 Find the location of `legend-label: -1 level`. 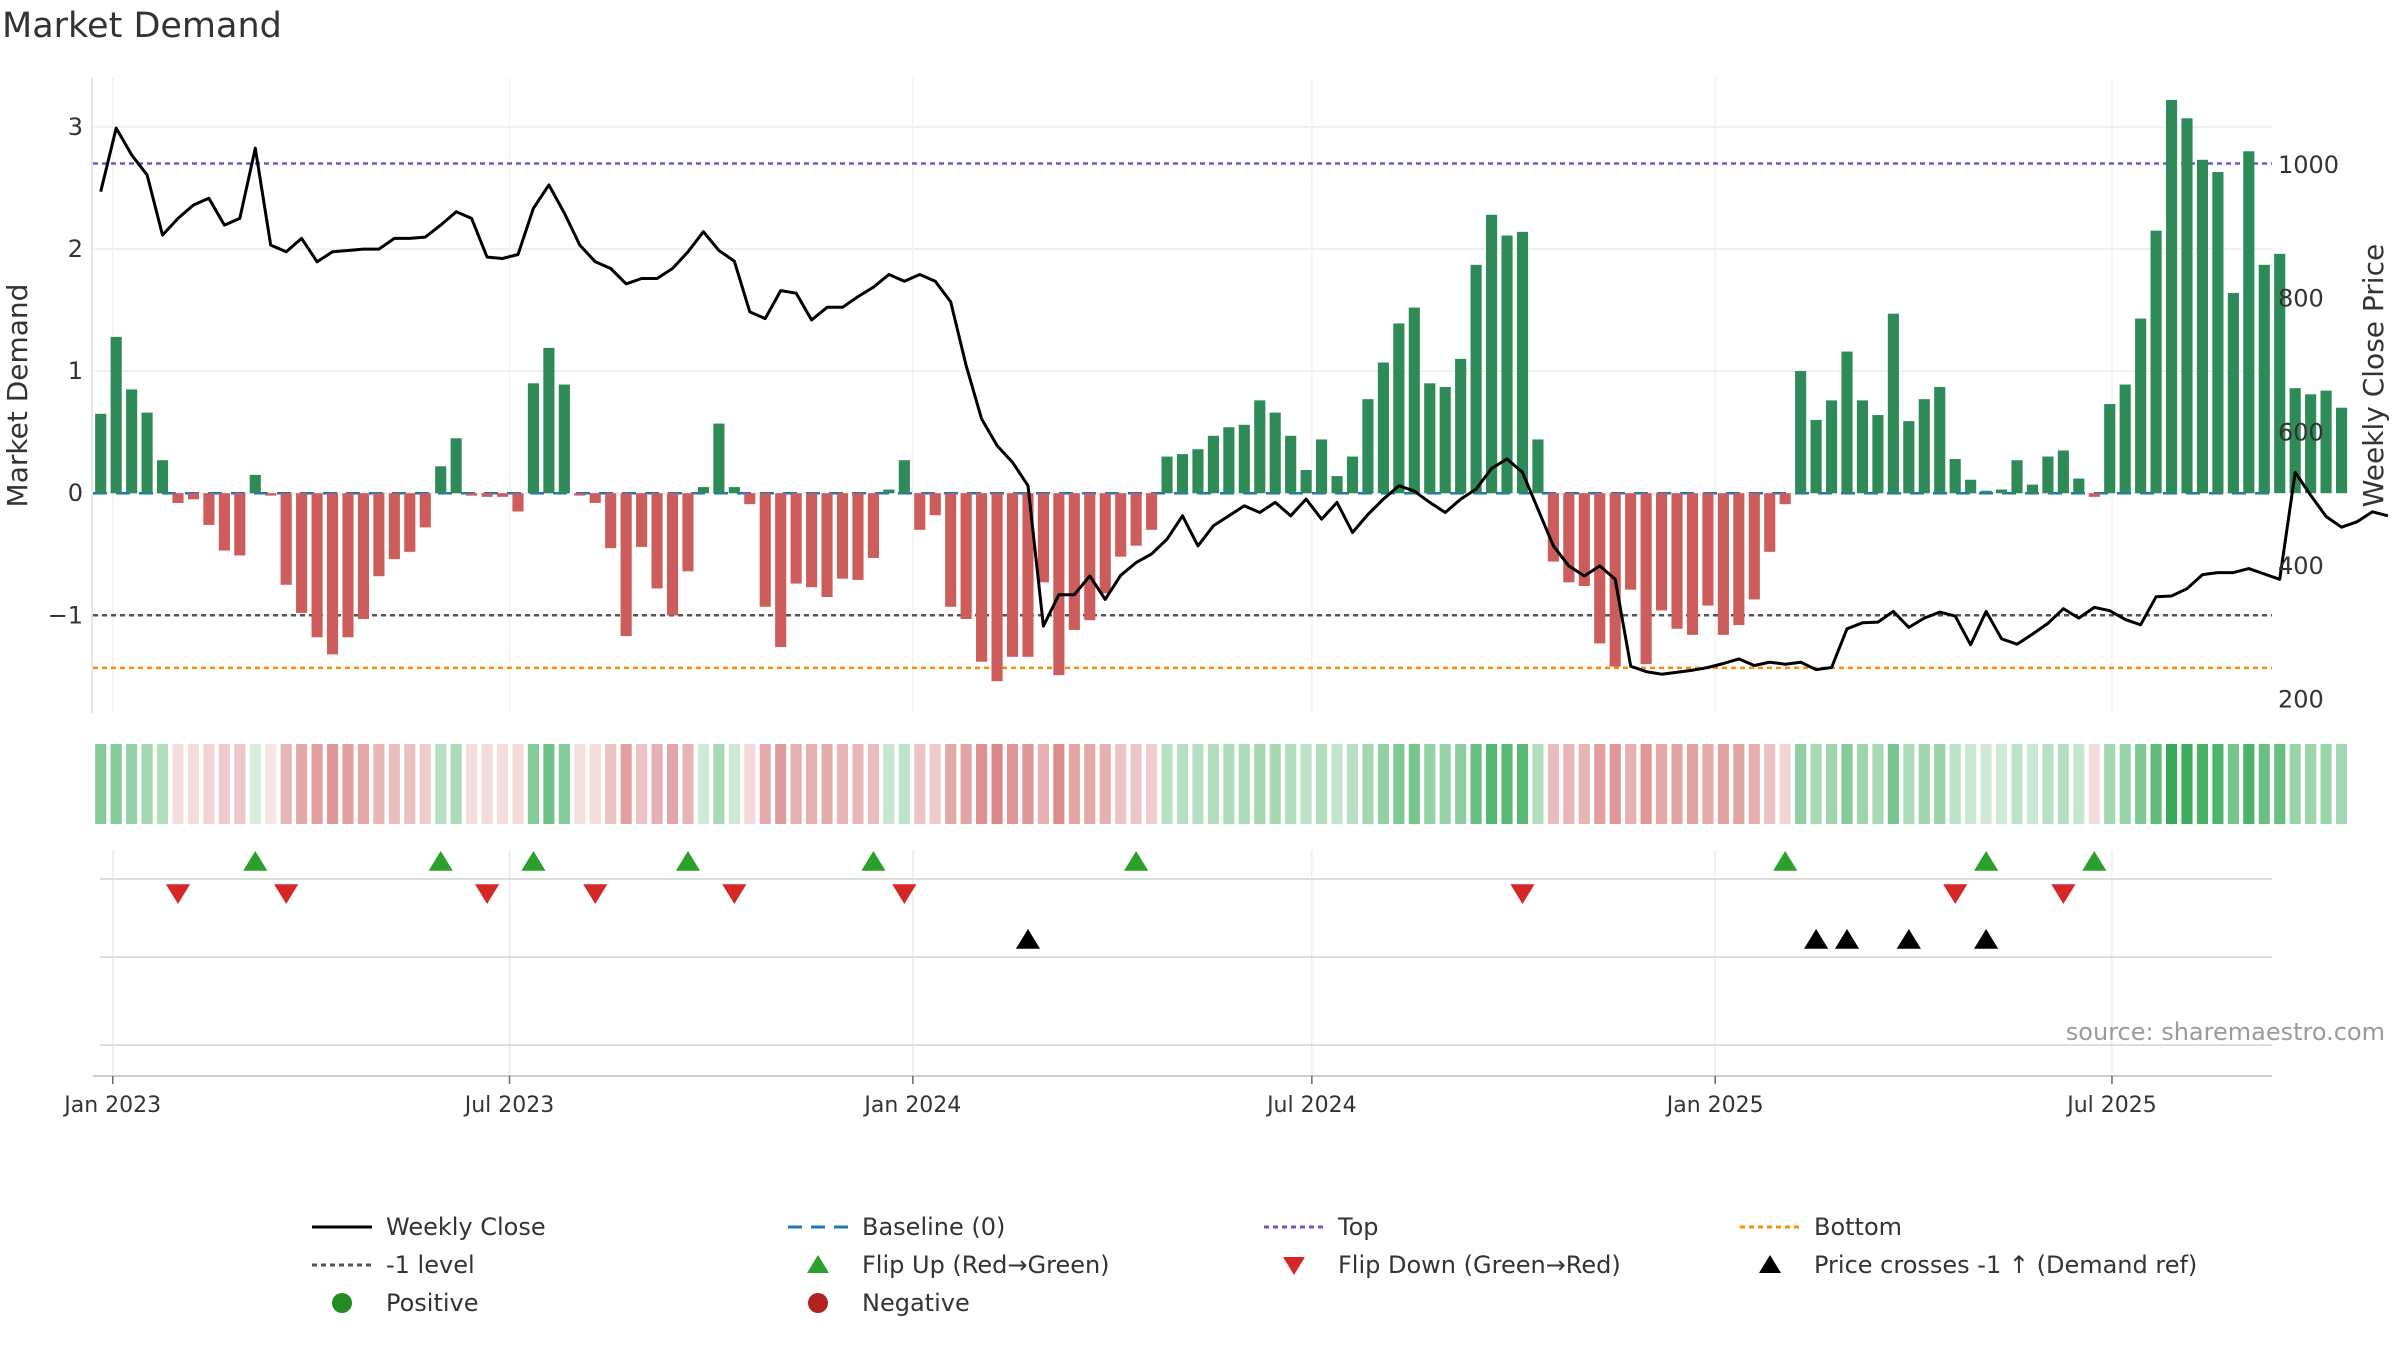

legend-label: -1 level is located at coordinates (430, 1265).